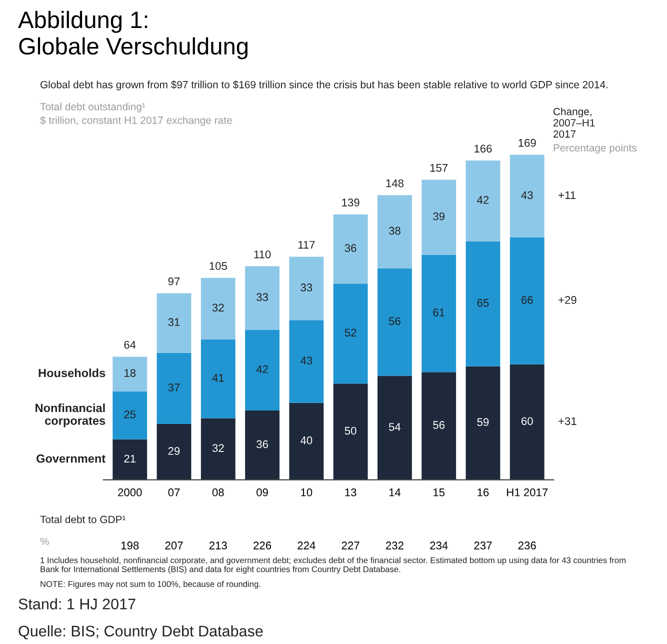 This screenshot has width=667, height=644. I want to click on data-label: 18, so click(130, 373).